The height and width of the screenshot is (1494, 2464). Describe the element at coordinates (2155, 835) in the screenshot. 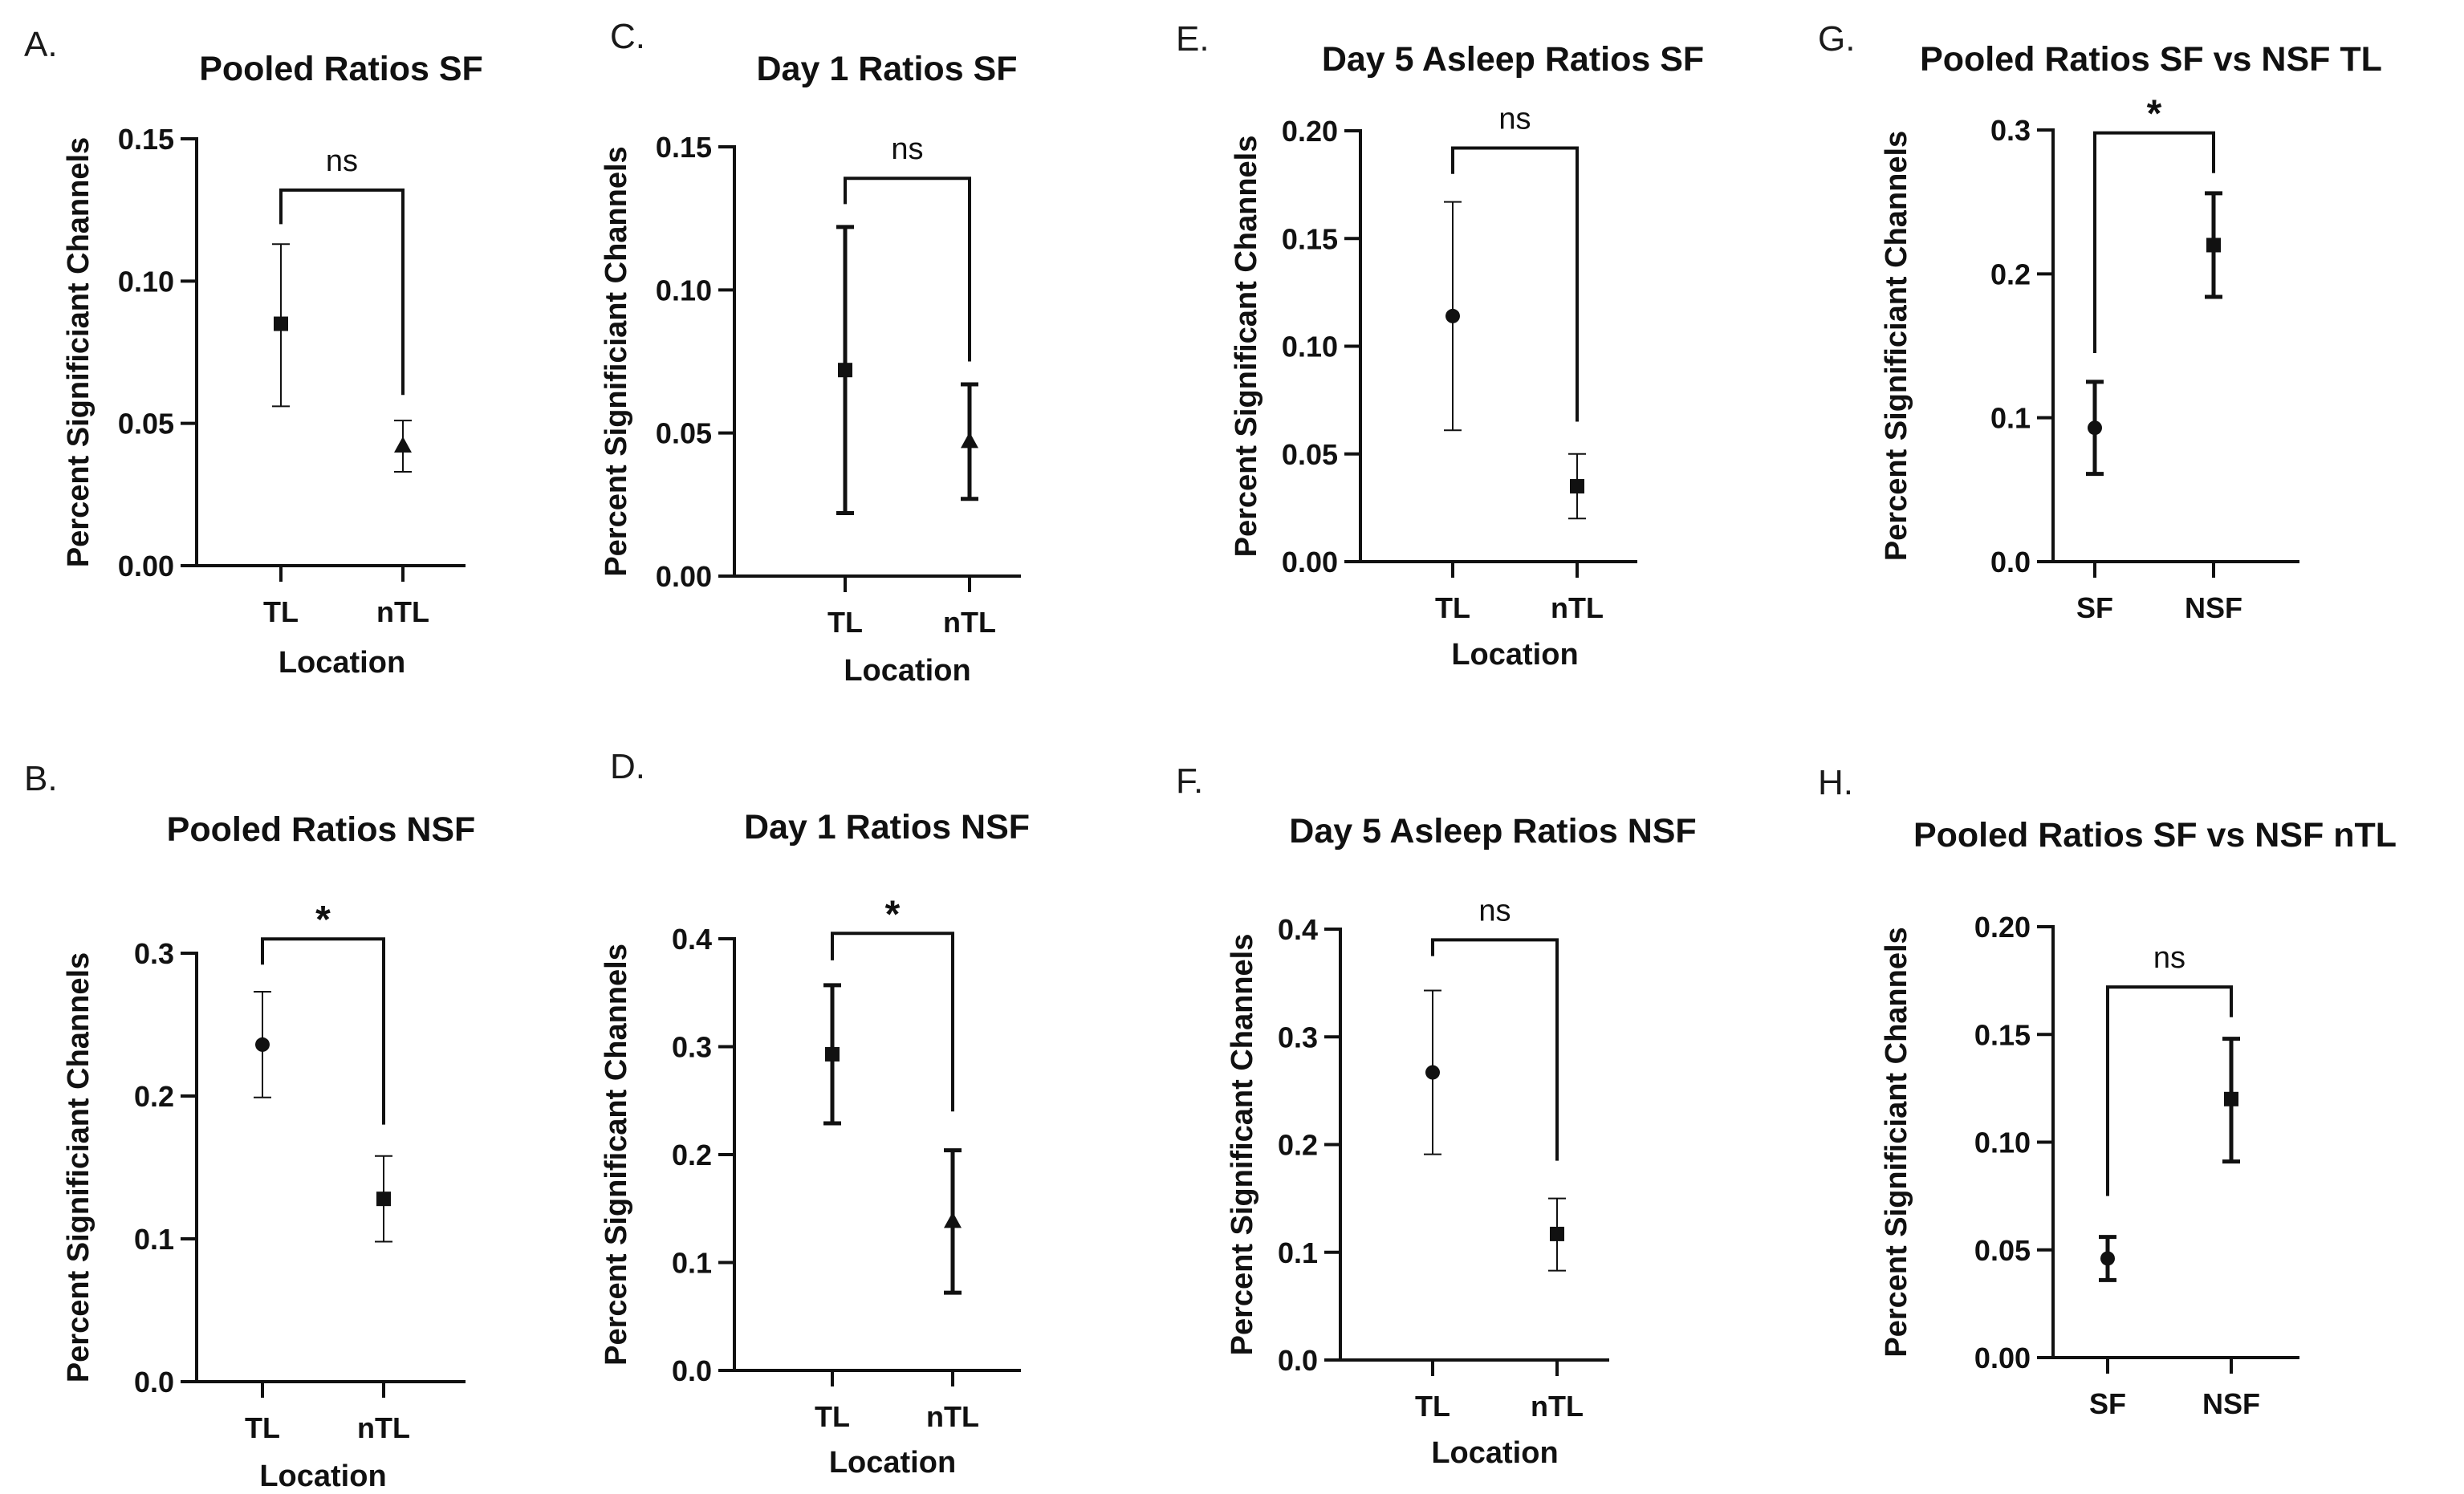

I see `chart-title: Pooled Ratios SF vs NSF nTL` at that location.